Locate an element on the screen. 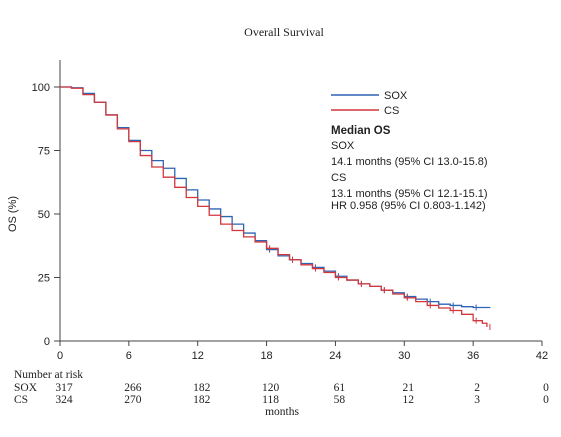 The height and width of the screenshot is (437, 561). x-tick-label: 0 is located at coordinates (60, 356).